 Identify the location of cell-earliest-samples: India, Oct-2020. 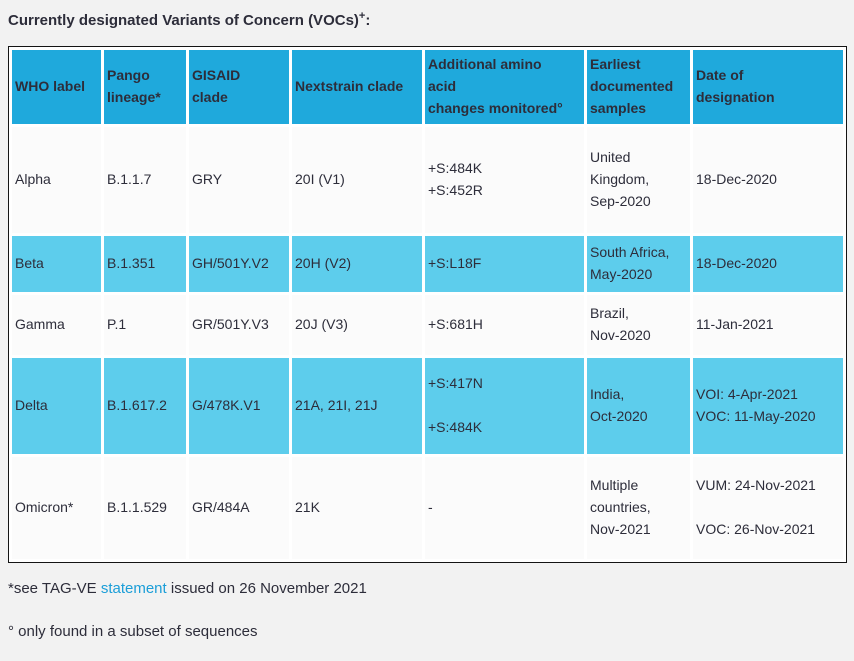
(638, 406).